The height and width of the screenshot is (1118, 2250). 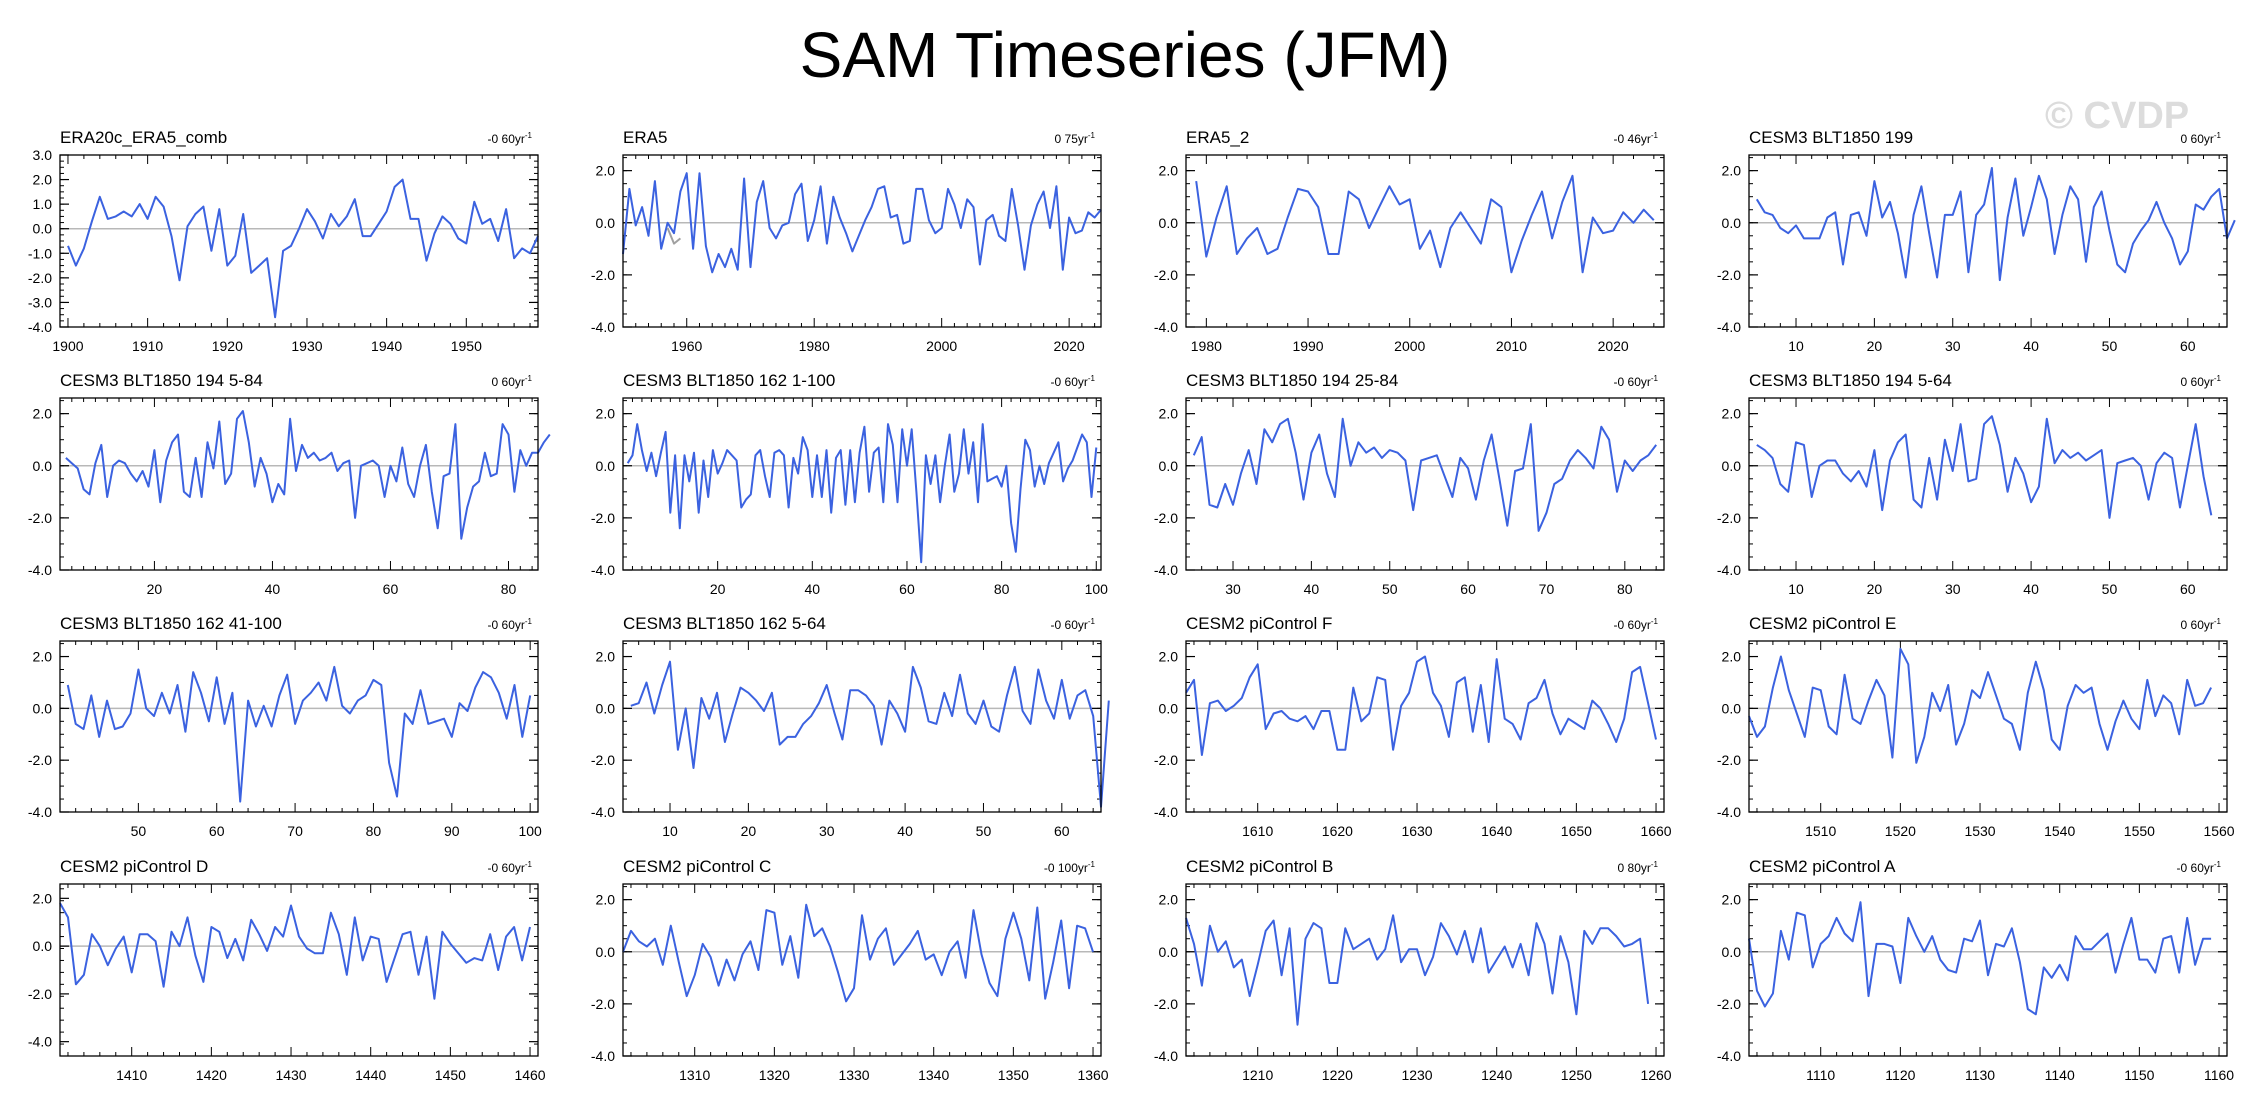 What do you see at coordinates (2139, 831) in the screenshot?
I see `x-tick-label: 1550` at bounding box center [2139, 831].